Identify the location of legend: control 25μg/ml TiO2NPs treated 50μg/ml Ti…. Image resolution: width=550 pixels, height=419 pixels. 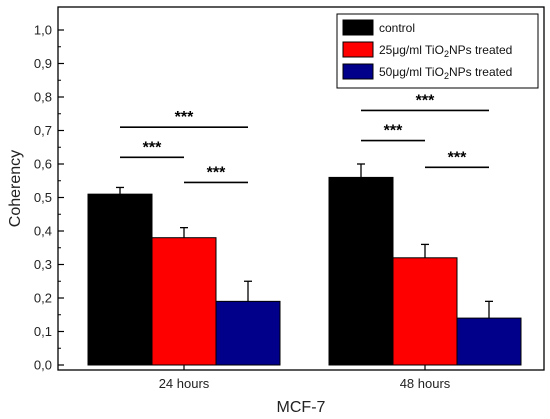
(437, 51).